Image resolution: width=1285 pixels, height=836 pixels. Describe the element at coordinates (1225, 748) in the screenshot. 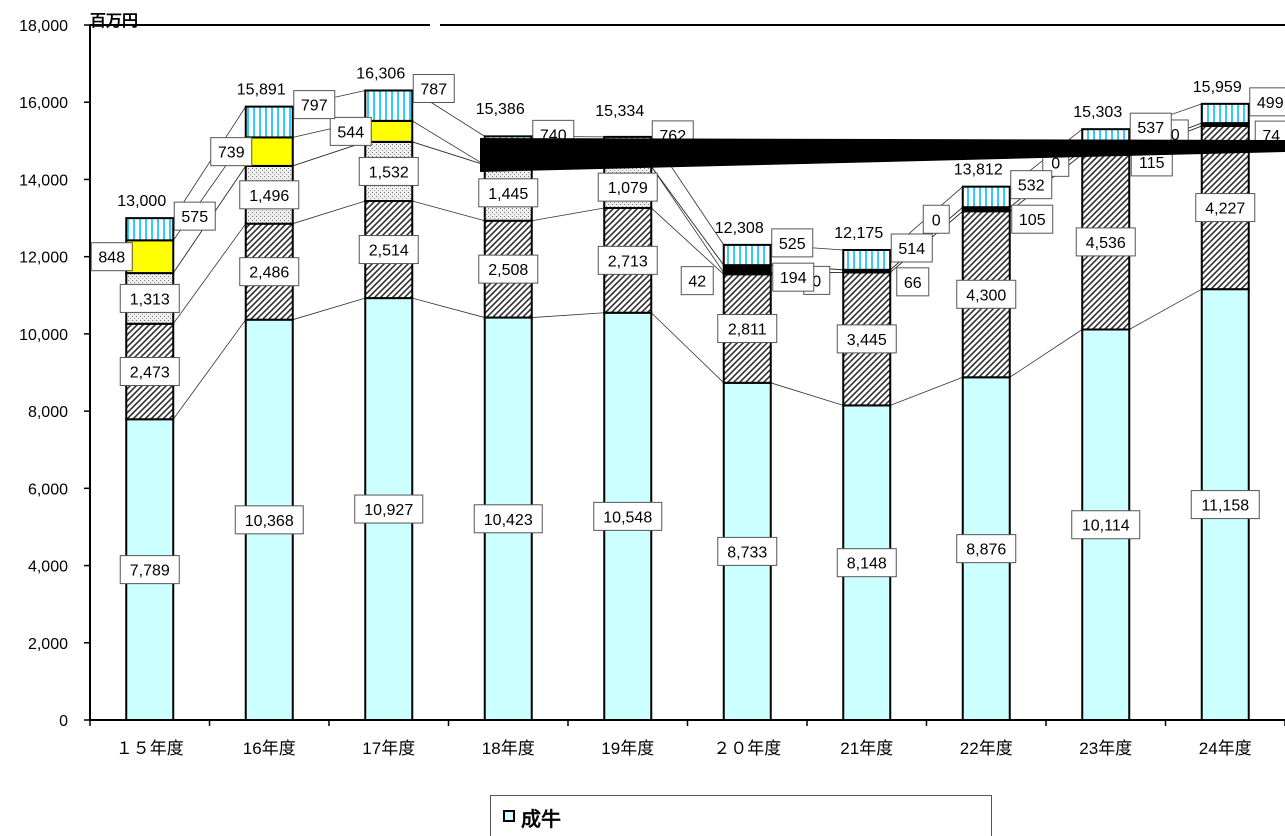

I see `x-tick-label: 24年度` at that location.